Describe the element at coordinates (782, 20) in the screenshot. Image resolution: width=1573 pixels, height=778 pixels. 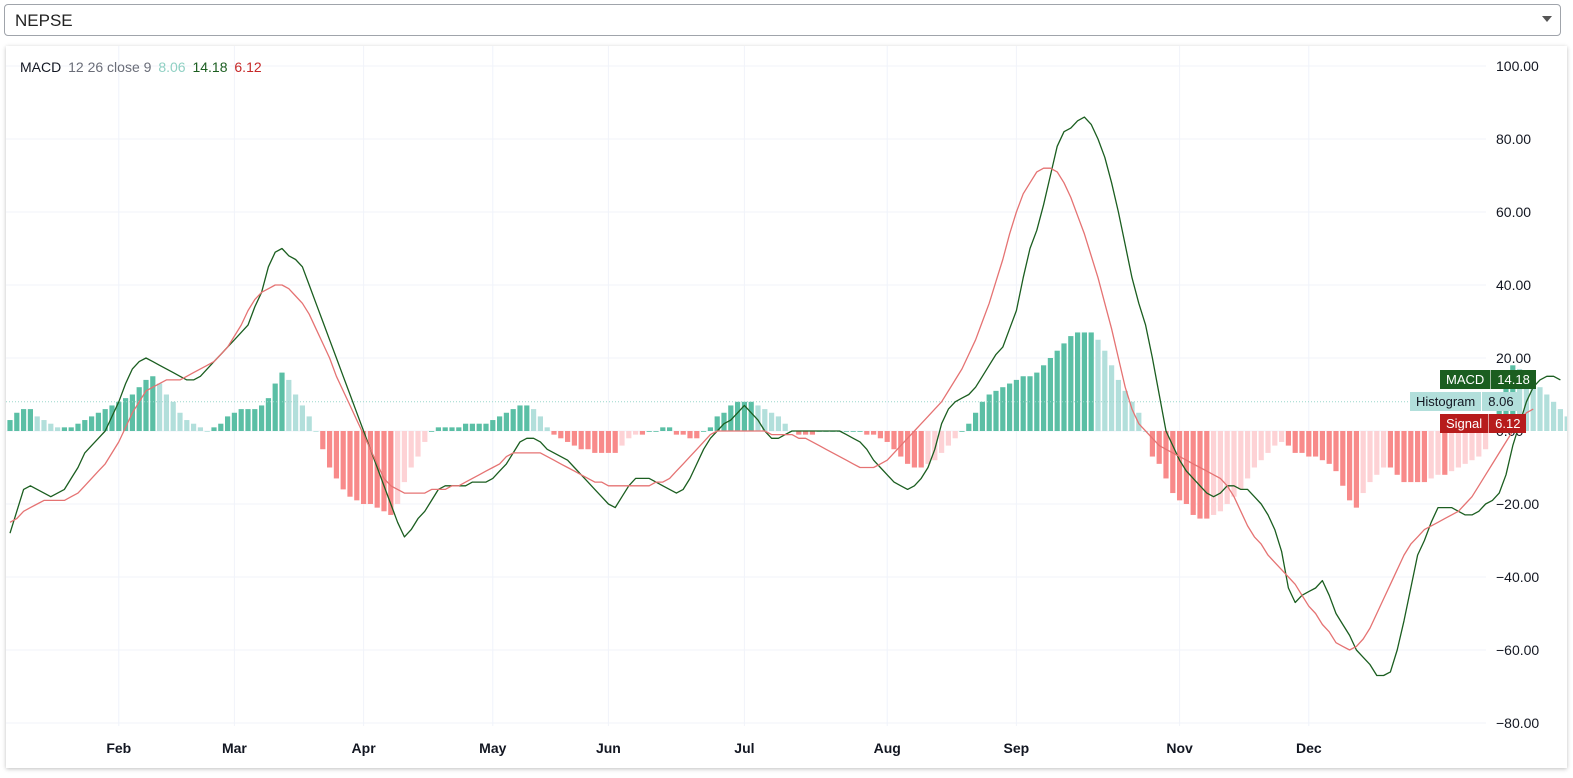
I see `symbol-select: NEPSE` at that location.